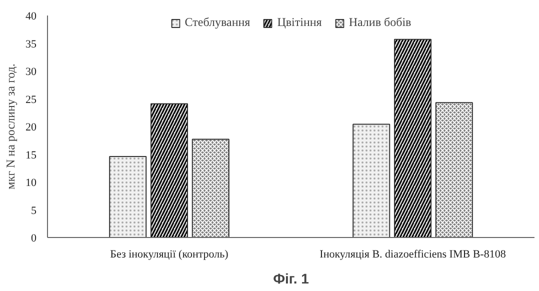  What do you see at coordinates (34, 238) in the screenshot?
I see `y-tick-label: 0` at bounding box center [34, 238].